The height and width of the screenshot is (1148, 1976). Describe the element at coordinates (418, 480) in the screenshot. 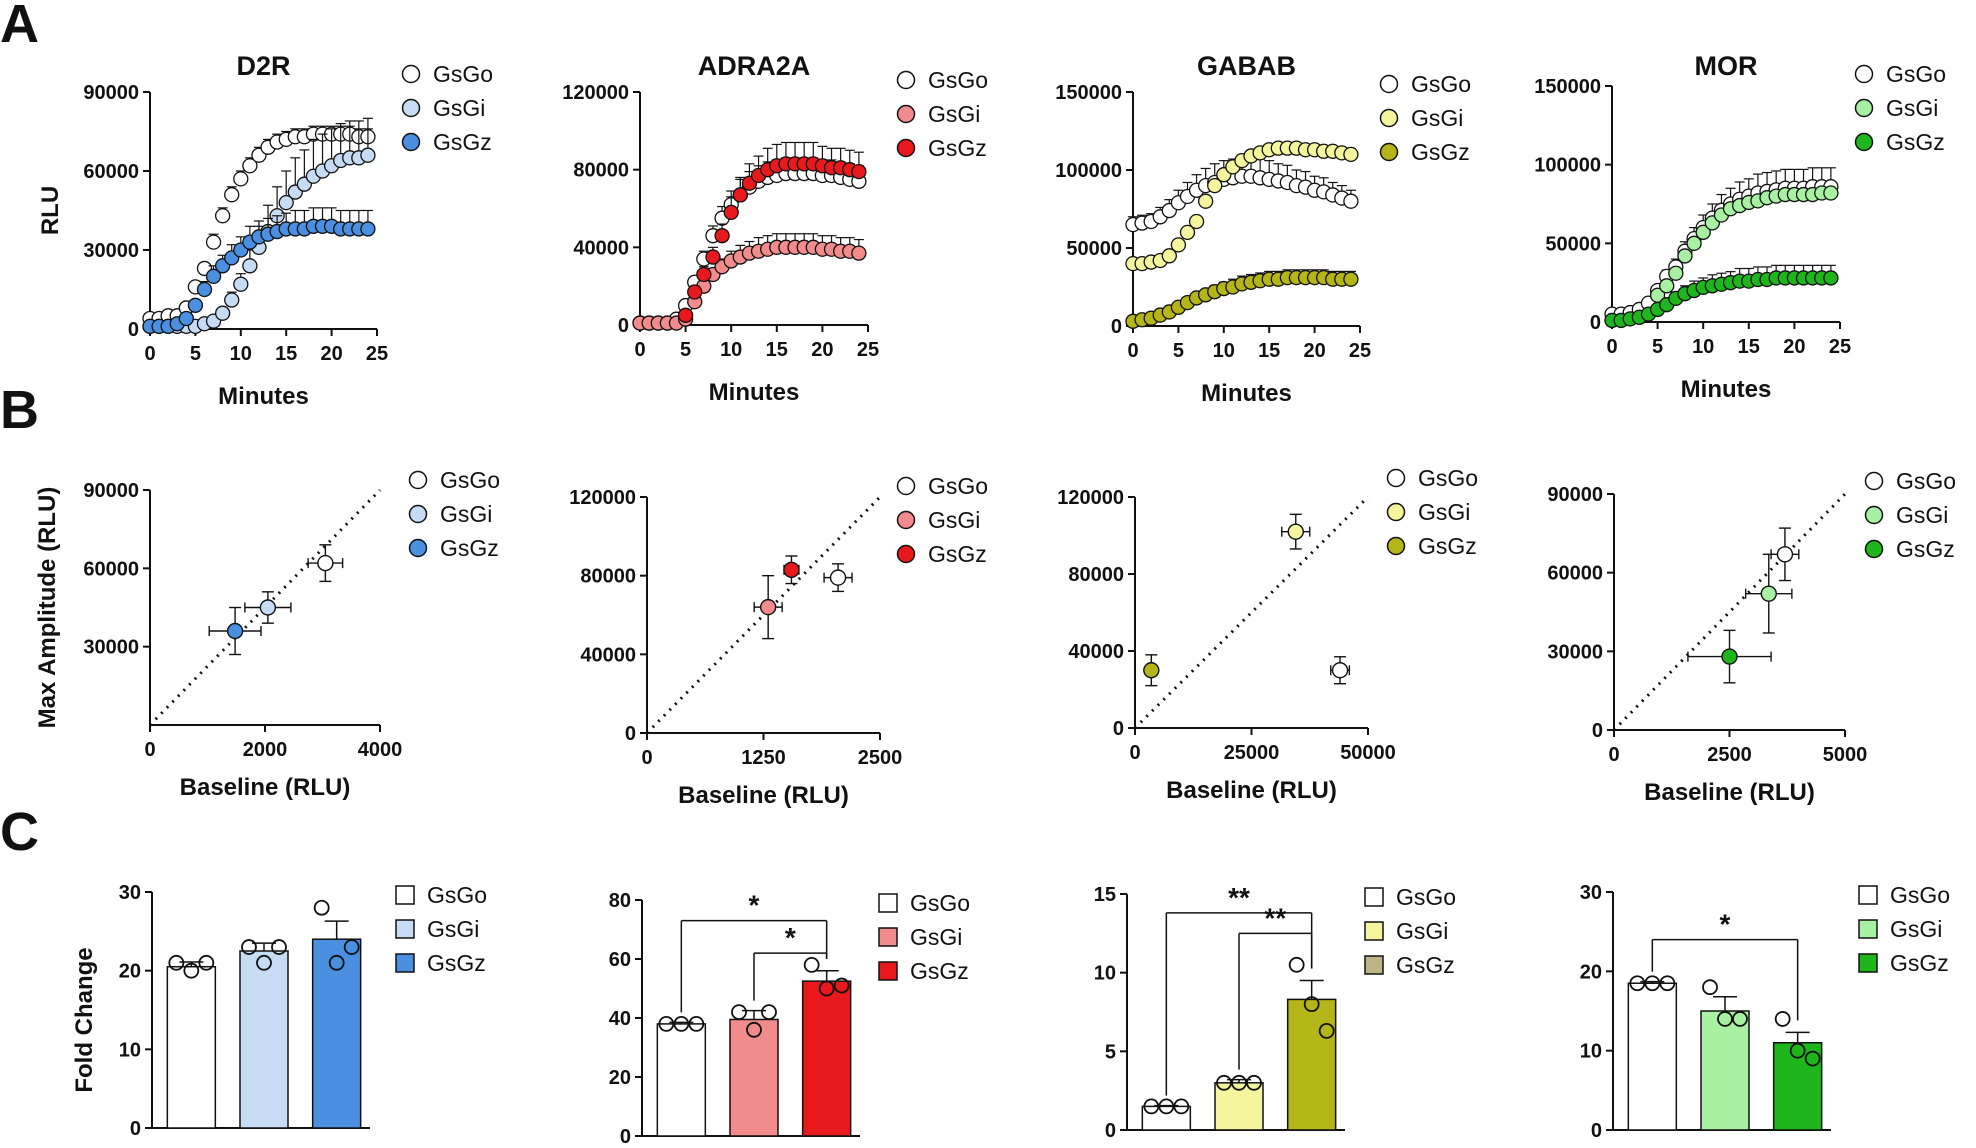

I see `b-d2r-legend-marker-gsgo` at that location.